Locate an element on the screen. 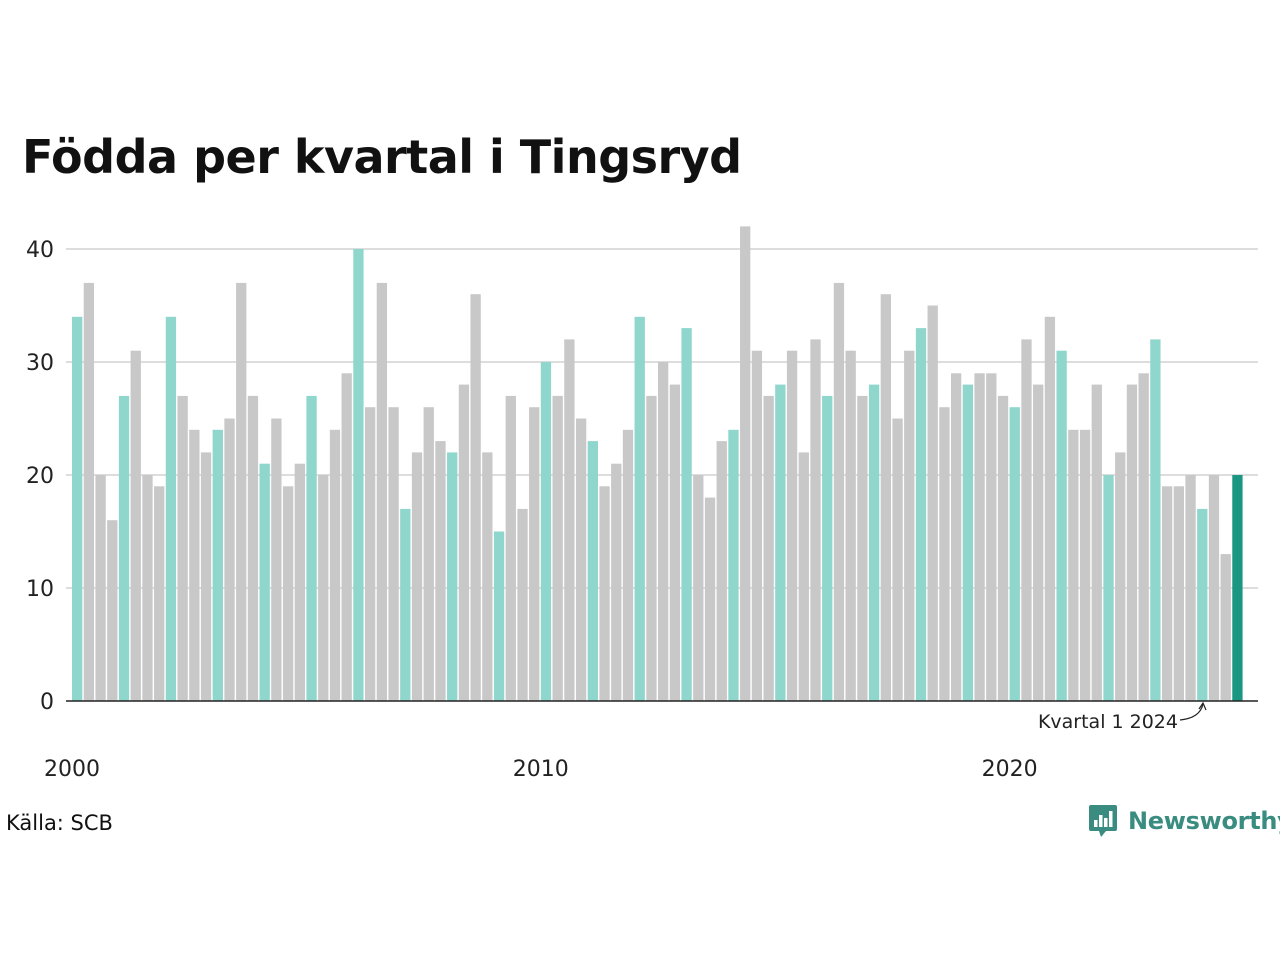 This screenshot has height=960, width=1280. x-tick-label: 2000 is located at coordinates (72, 769).